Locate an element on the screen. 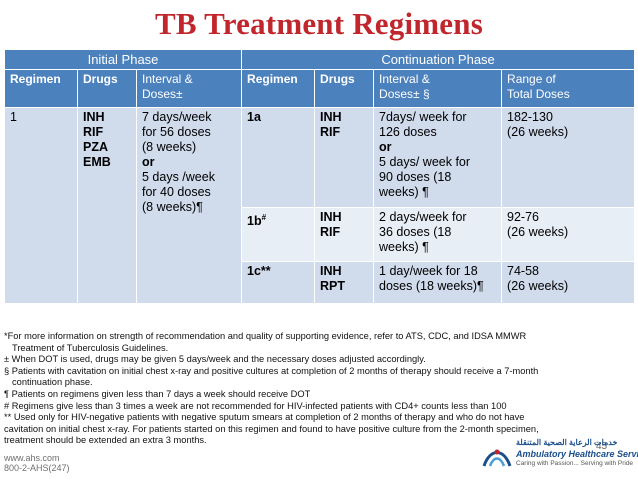  cell-line: doses (18 weeks)¶ is located at coordinates (431, 286).